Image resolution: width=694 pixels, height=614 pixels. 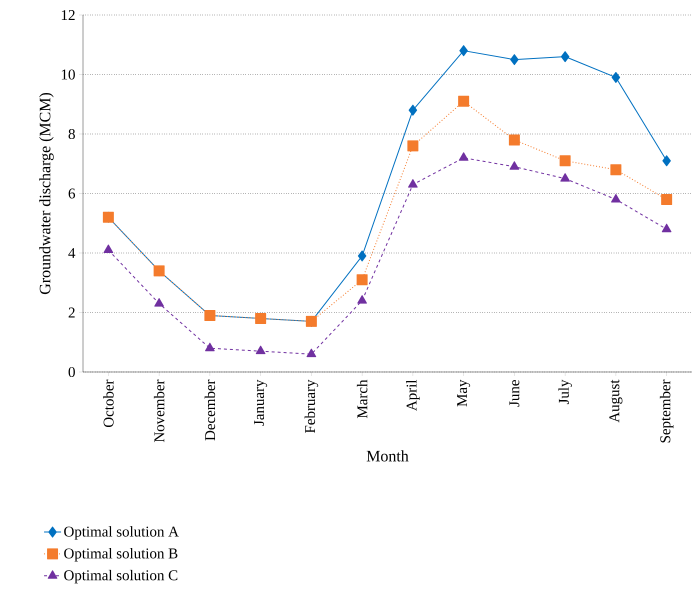 What do you see at coordinates (121, 555) in the screenshot?
I see `legend-label: Optimal solution B` at bounding box center [121, 555].